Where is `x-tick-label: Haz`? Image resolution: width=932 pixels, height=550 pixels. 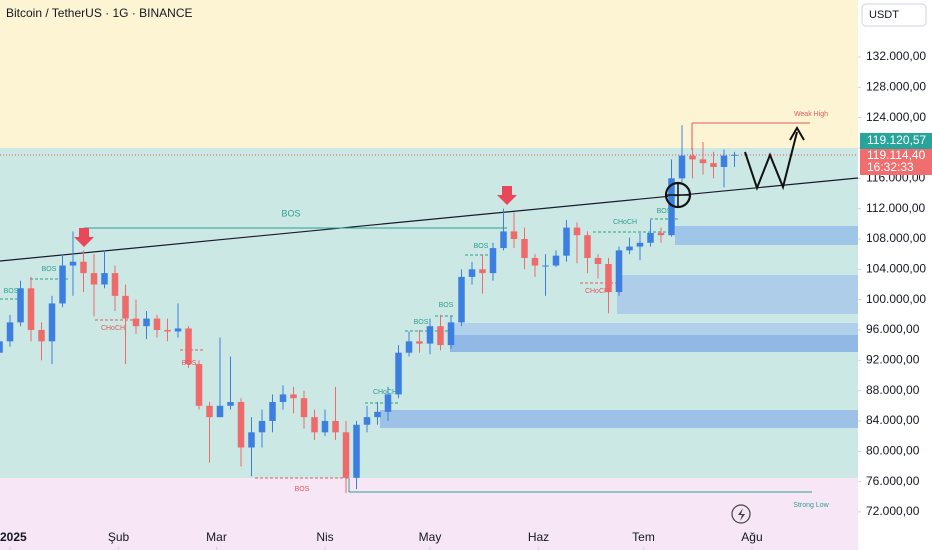 x-tick-label: Haz is located at coordinates (538, 537).